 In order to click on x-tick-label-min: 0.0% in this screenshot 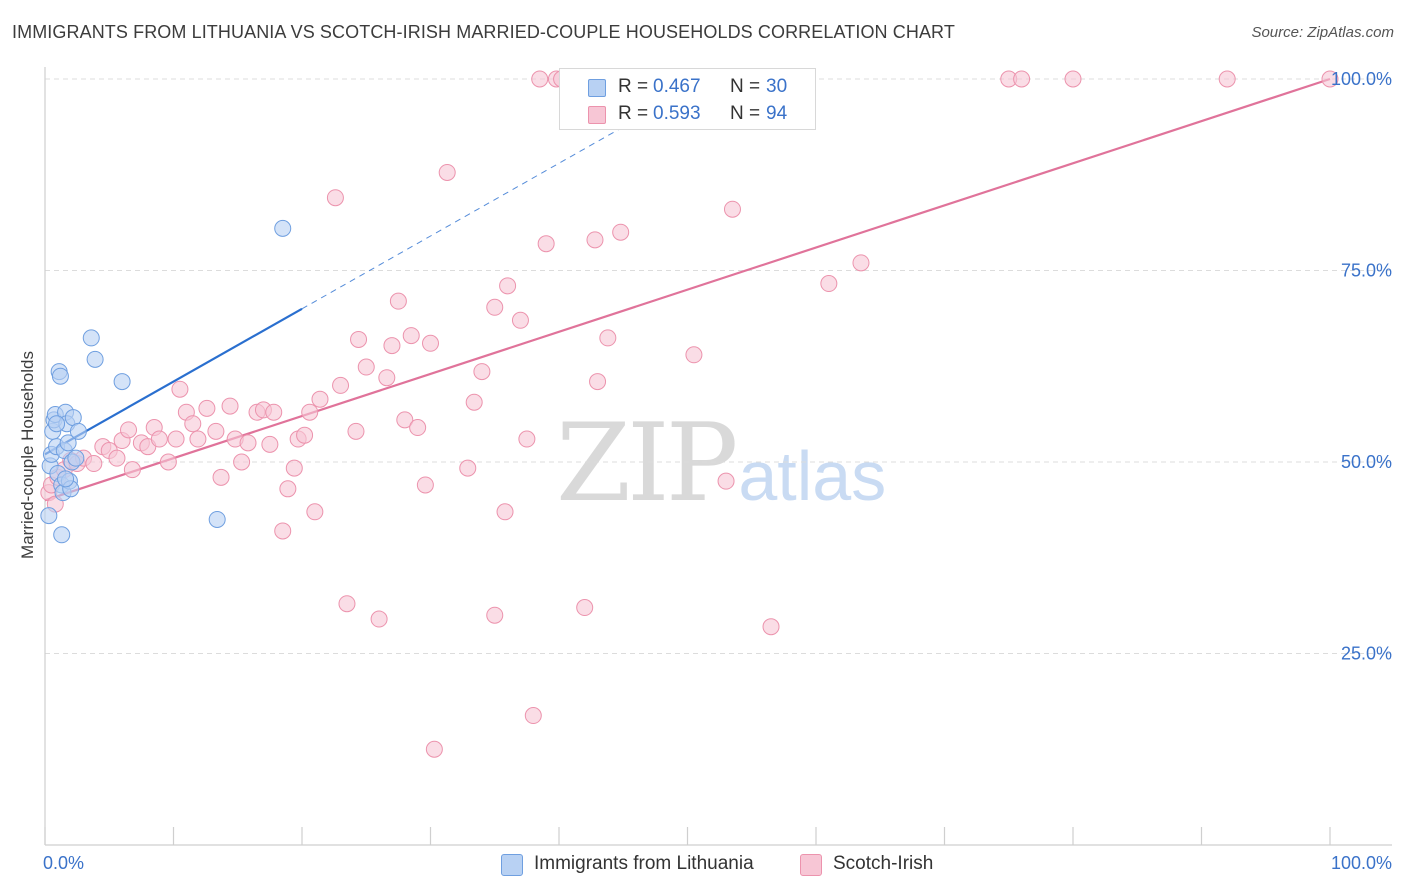, I will do `click(63, 863)`.